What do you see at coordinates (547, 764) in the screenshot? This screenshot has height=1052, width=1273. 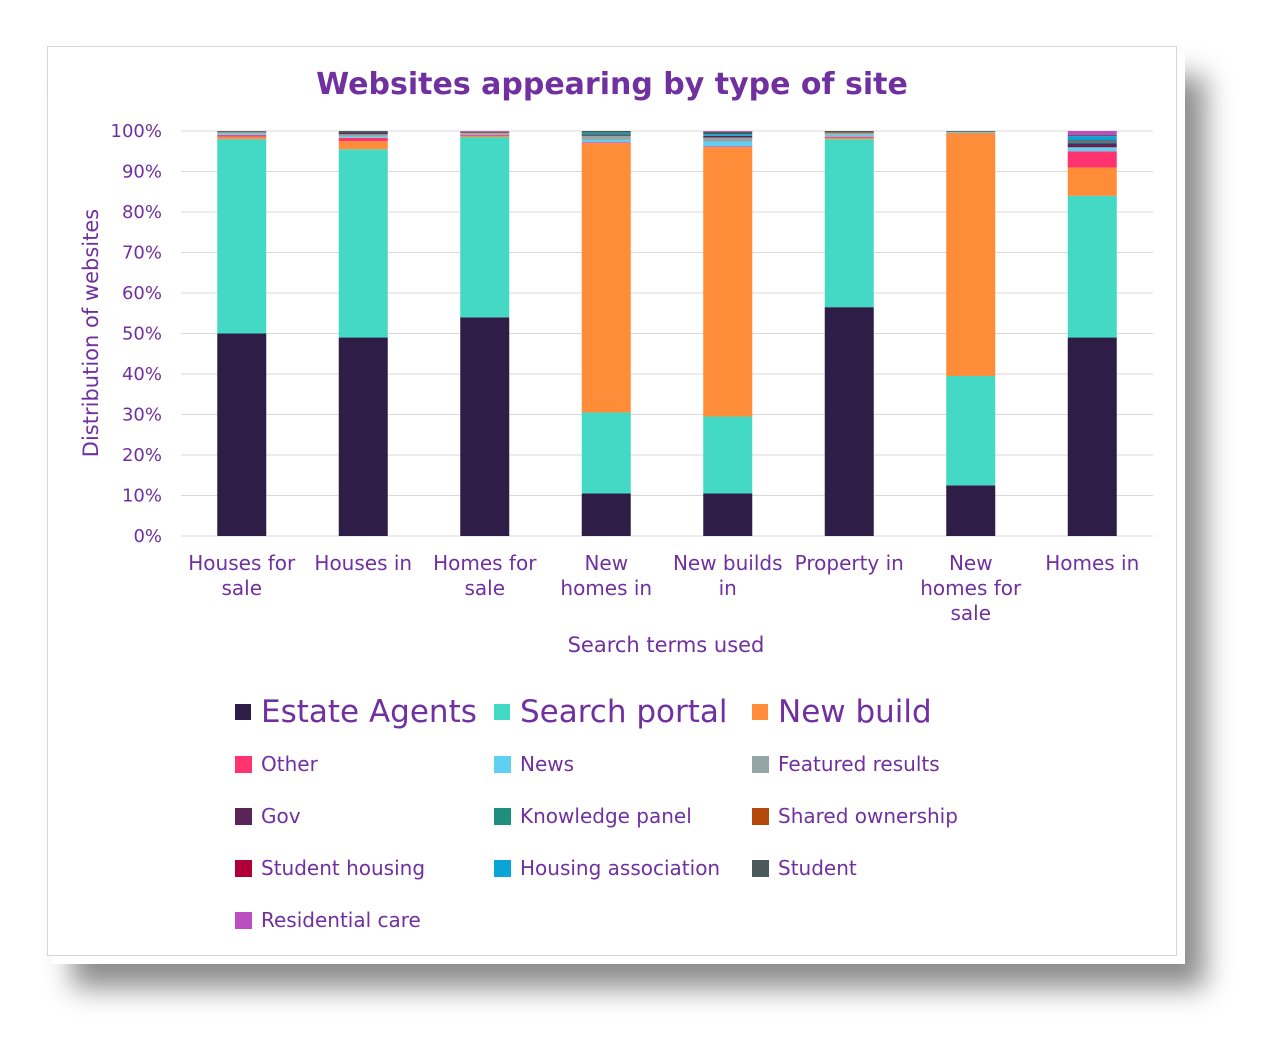 I see `legend-label: News` at bounding box center [547, 764].